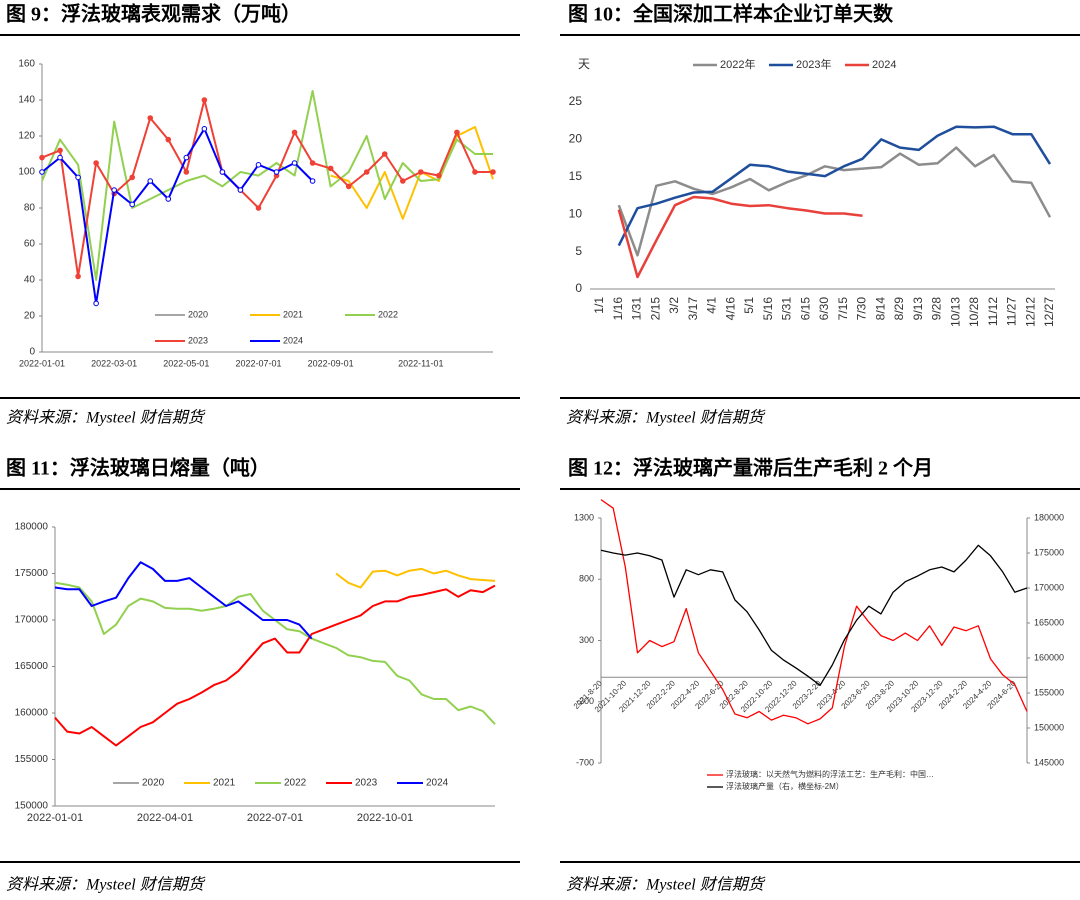 The height and width of the screenshot is (900, 1080). What do you see at coordinates (655, 309) in the screenshot?
I see `x-tick-label: 2/15` at bounding box center [655, 309].